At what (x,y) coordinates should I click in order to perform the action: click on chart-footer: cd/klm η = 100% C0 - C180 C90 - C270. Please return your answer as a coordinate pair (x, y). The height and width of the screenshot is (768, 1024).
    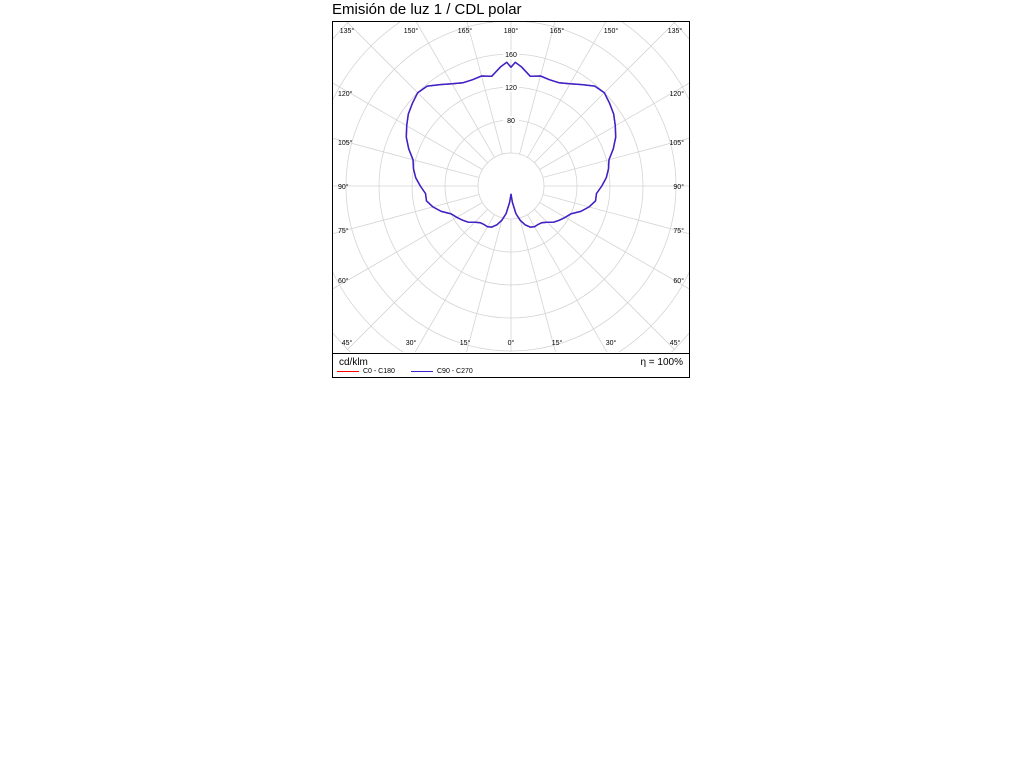
    Looking at the image, I should click on (511, 365).